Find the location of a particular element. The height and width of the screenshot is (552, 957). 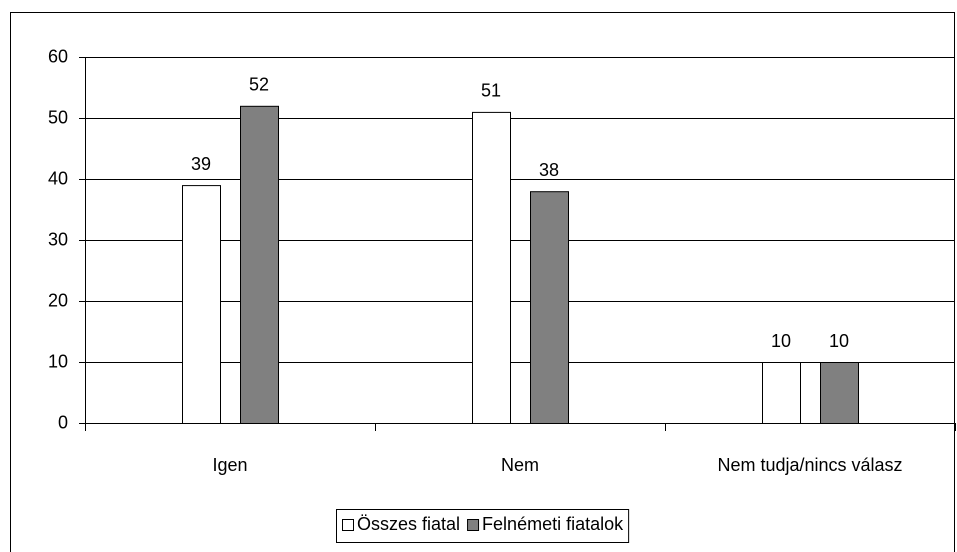

value-label: 39 is located at coordinates (201, 164).